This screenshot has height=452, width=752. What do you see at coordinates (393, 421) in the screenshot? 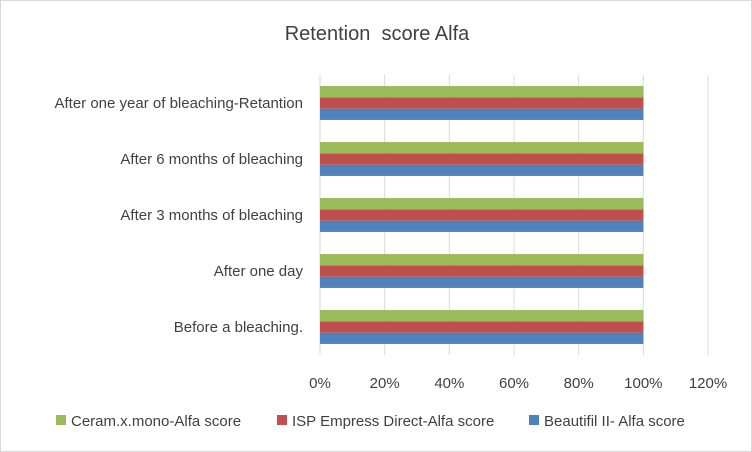
I see `legend-label: ISP Empress Direct-Alfa score` at bounding box center [393, 421].